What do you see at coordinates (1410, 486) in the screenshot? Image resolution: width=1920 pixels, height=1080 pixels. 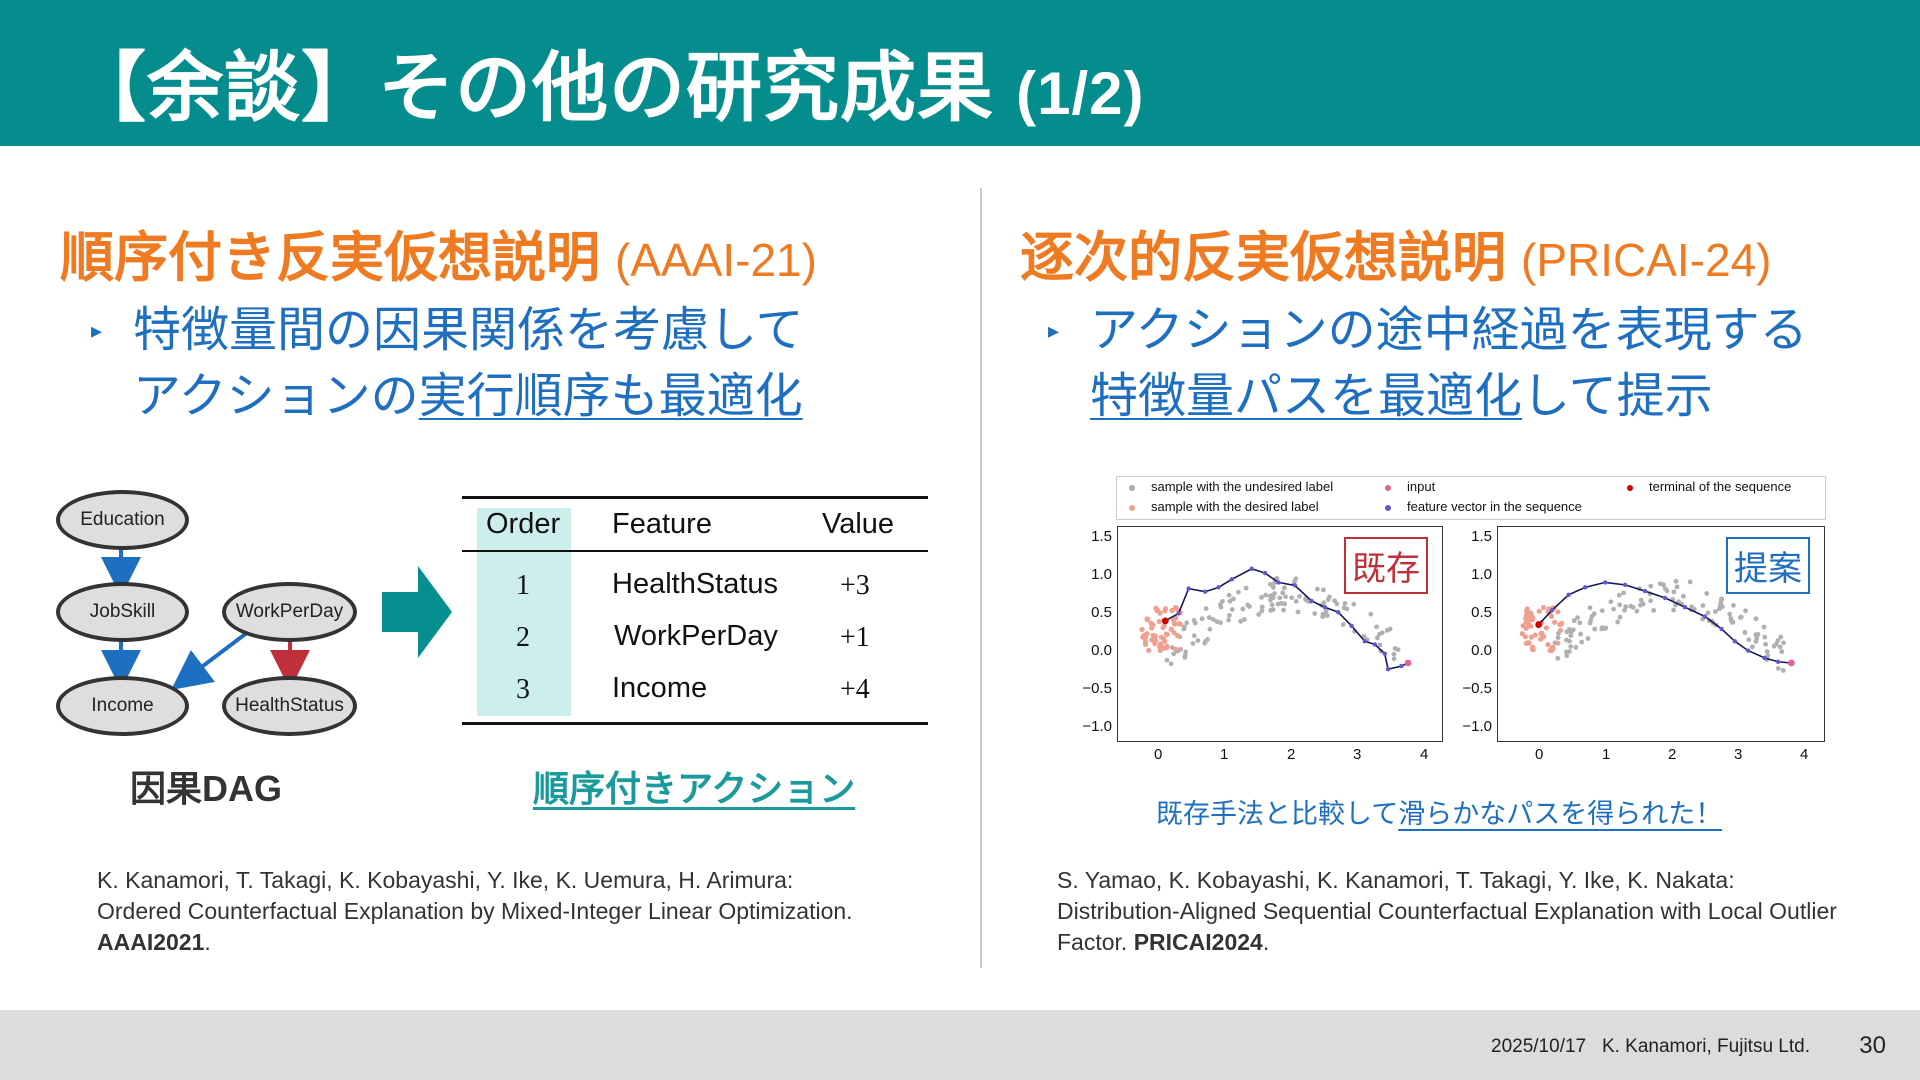 I see `legend-item: input` at bounding box center [1410, 486].